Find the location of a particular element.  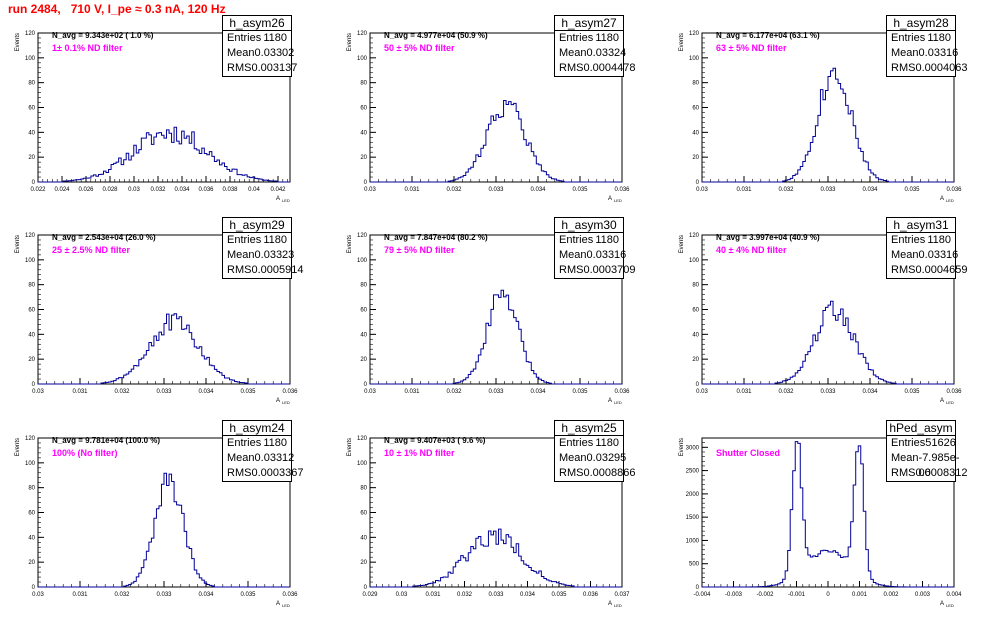

stats-value-entries: 1180 is located at coordinates (607, 240).